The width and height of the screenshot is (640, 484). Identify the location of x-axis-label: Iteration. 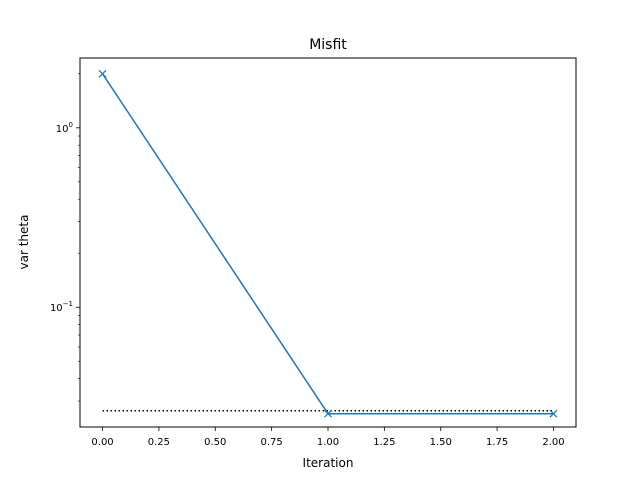
(328, 463).